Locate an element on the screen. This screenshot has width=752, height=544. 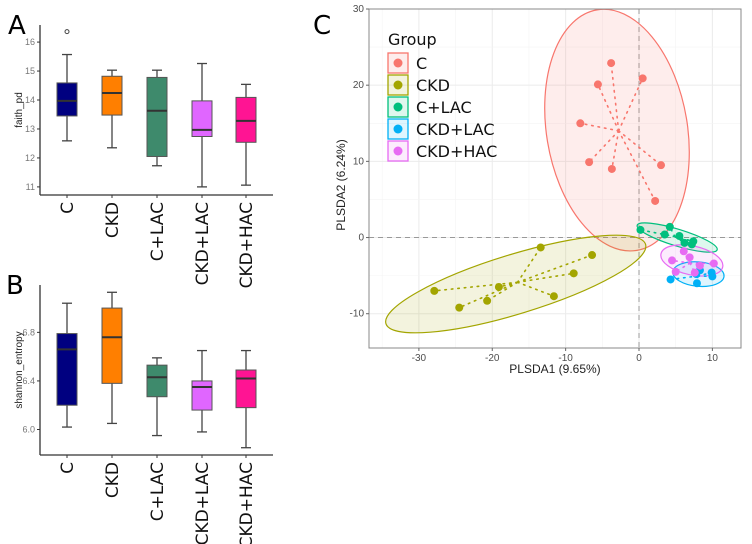
outlier-point is located at coordinates (67, 32).